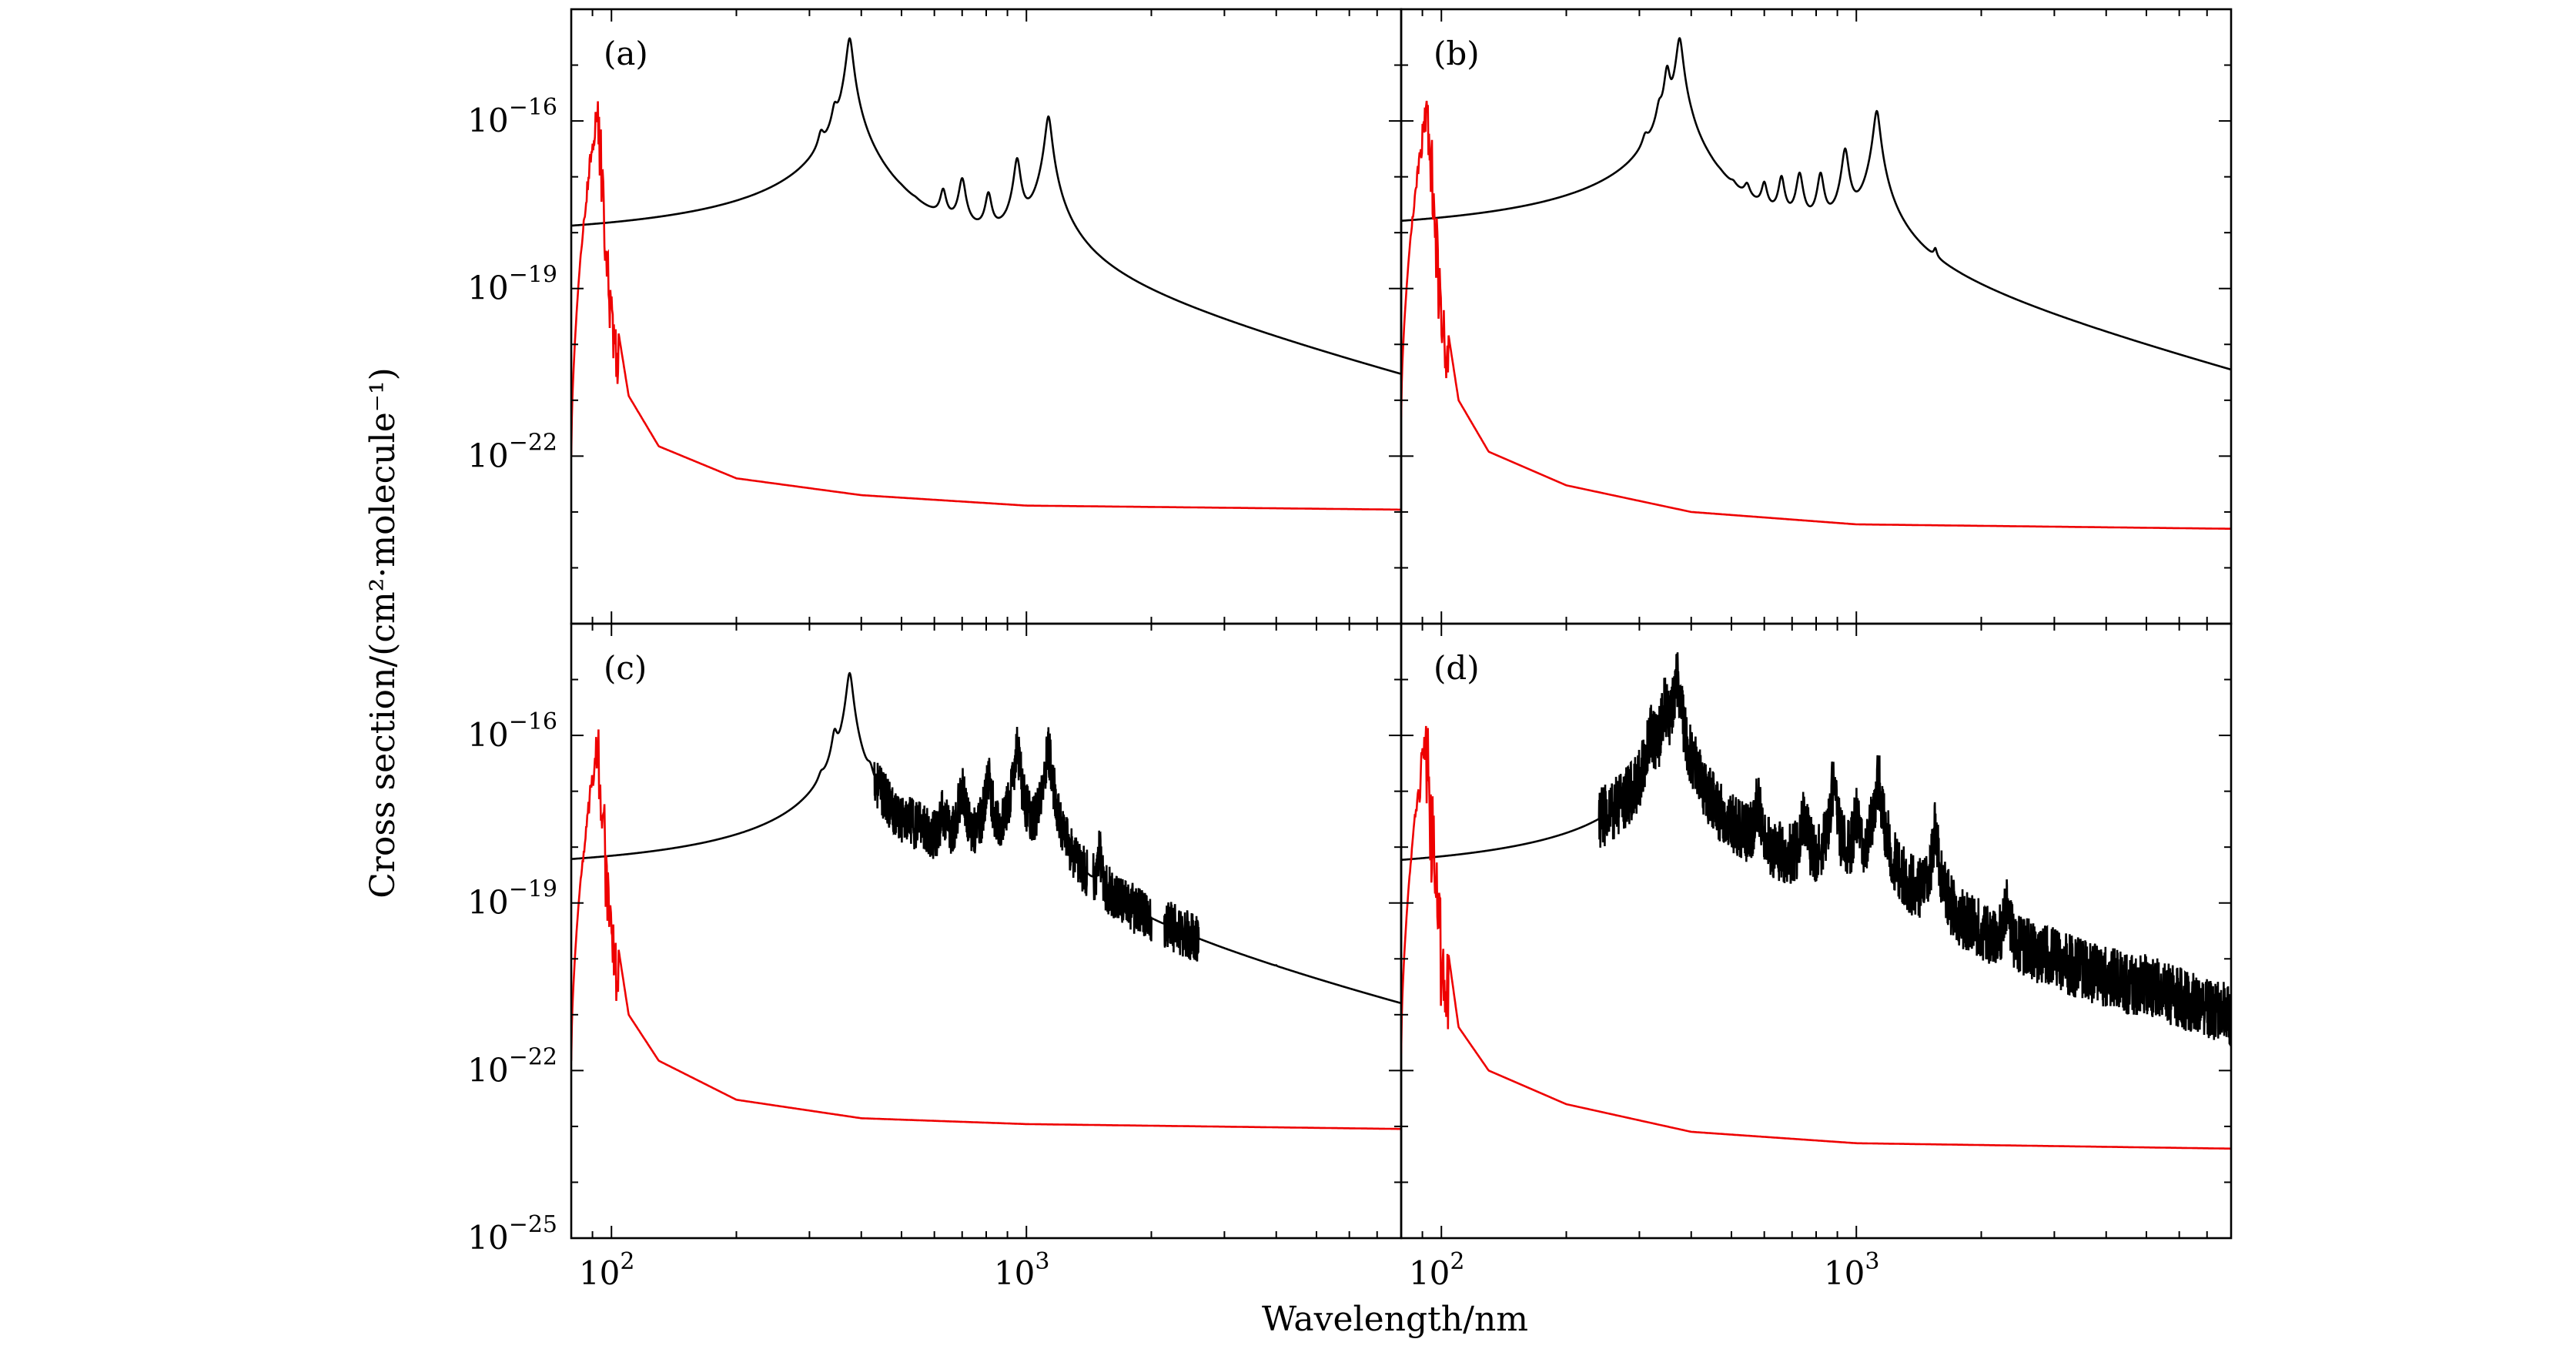  I want to click on panel-label: (c), so click(626, 668).